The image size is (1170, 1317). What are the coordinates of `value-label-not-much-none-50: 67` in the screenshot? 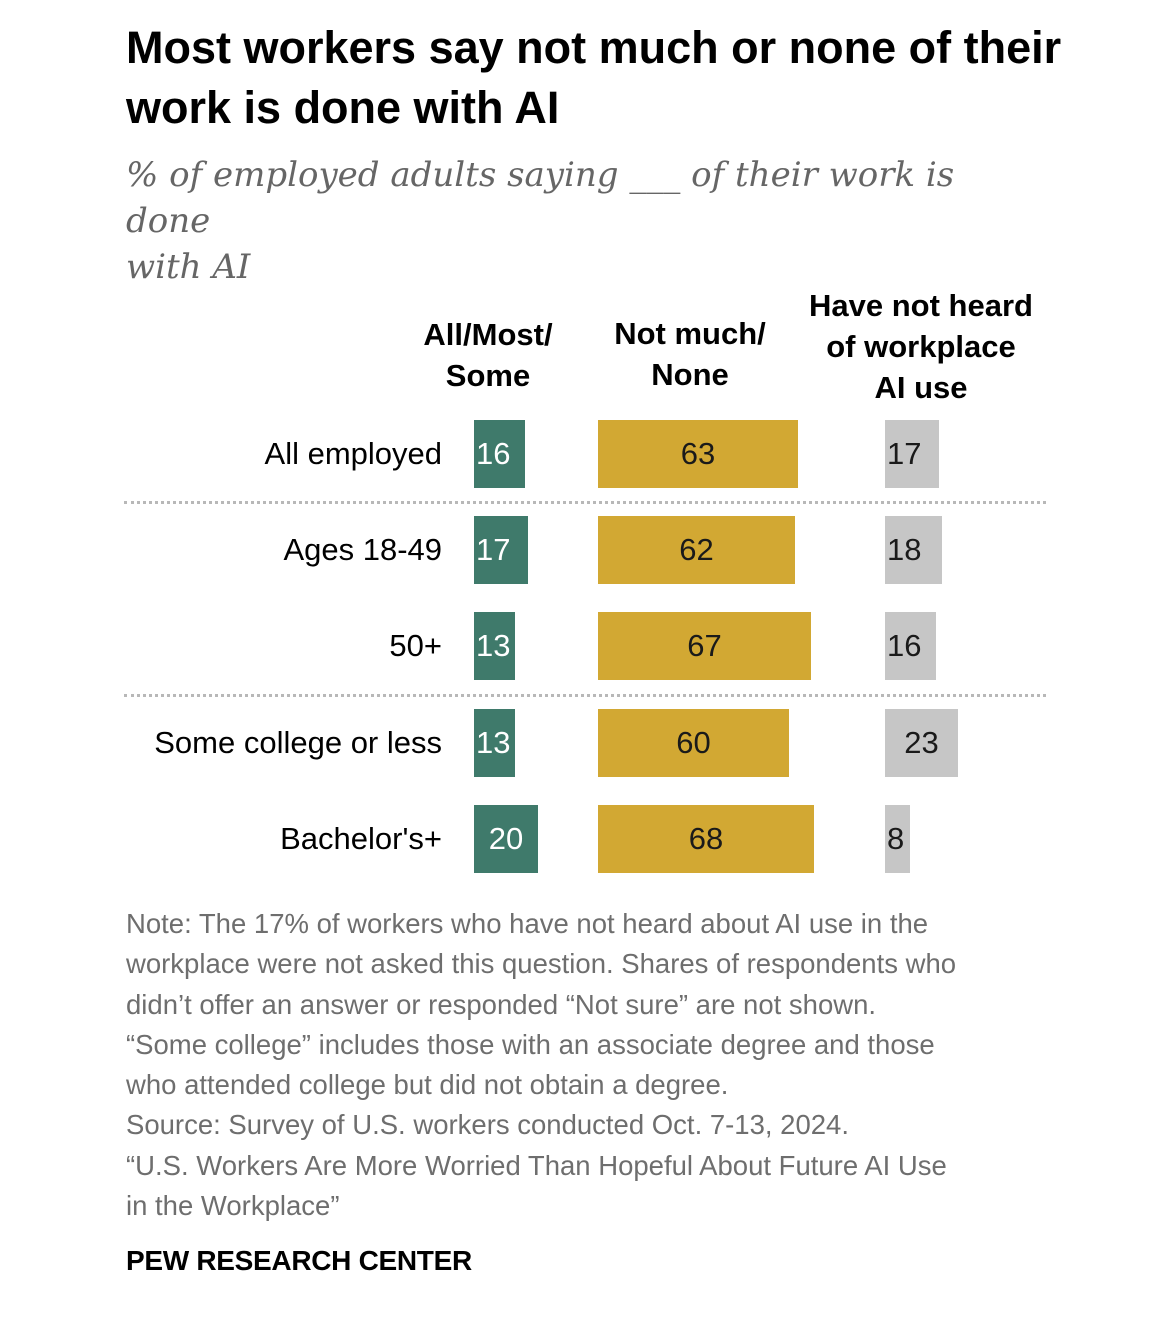 It's located at (704, 645).